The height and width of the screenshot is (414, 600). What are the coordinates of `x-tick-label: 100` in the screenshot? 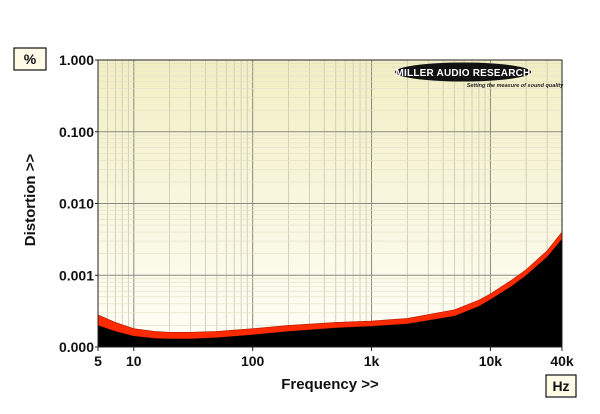 It's located at (253, 361).